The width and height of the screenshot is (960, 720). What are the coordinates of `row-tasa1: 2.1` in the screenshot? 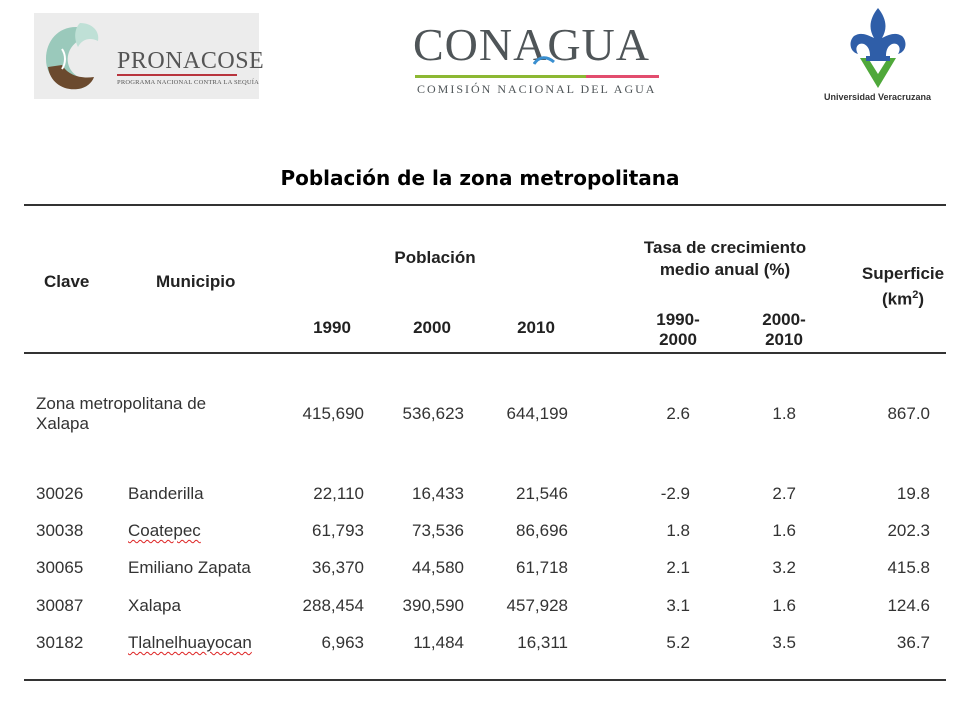 It's located at (678, 567).